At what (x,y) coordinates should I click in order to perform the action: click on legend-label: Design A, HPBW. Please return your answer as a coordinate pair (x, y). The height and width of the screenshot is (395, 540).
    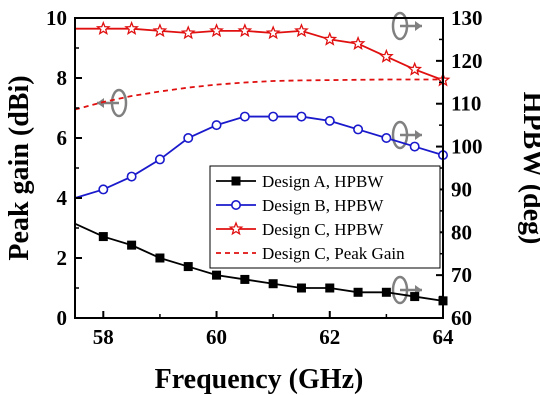
    Looking at the image, I should click on (323, 181).